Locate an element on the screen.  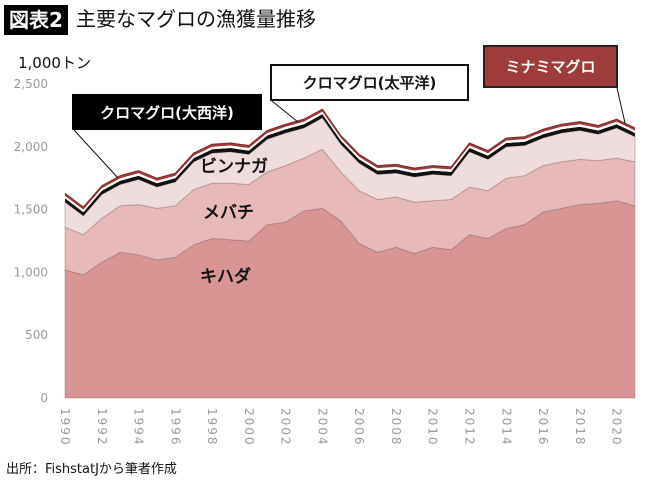
x-tick-label: 1990 is located at coordinates (65, 427).